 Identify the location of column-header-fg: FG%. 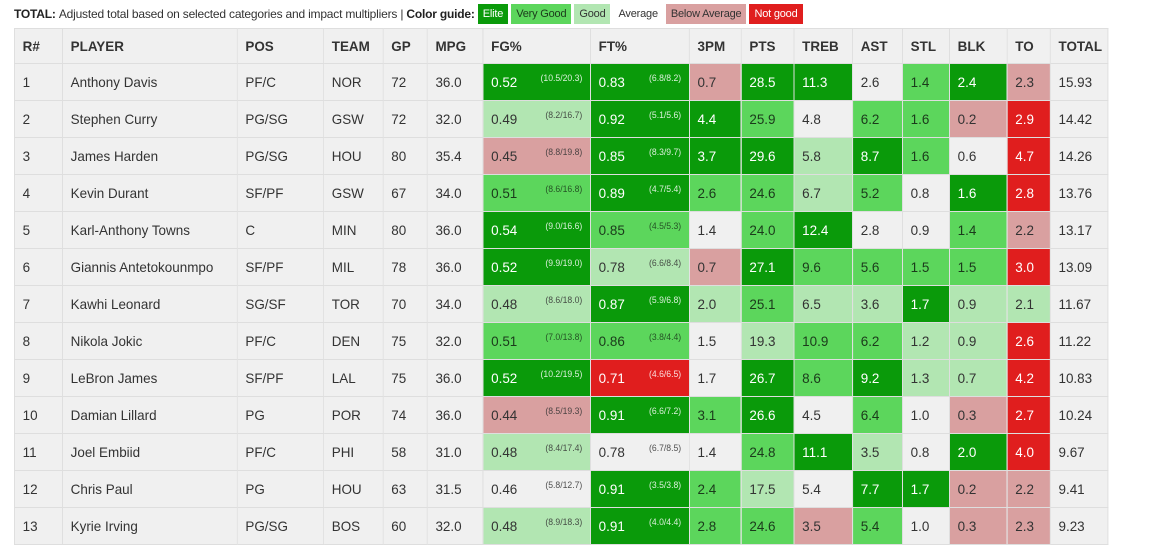
(536, 46).